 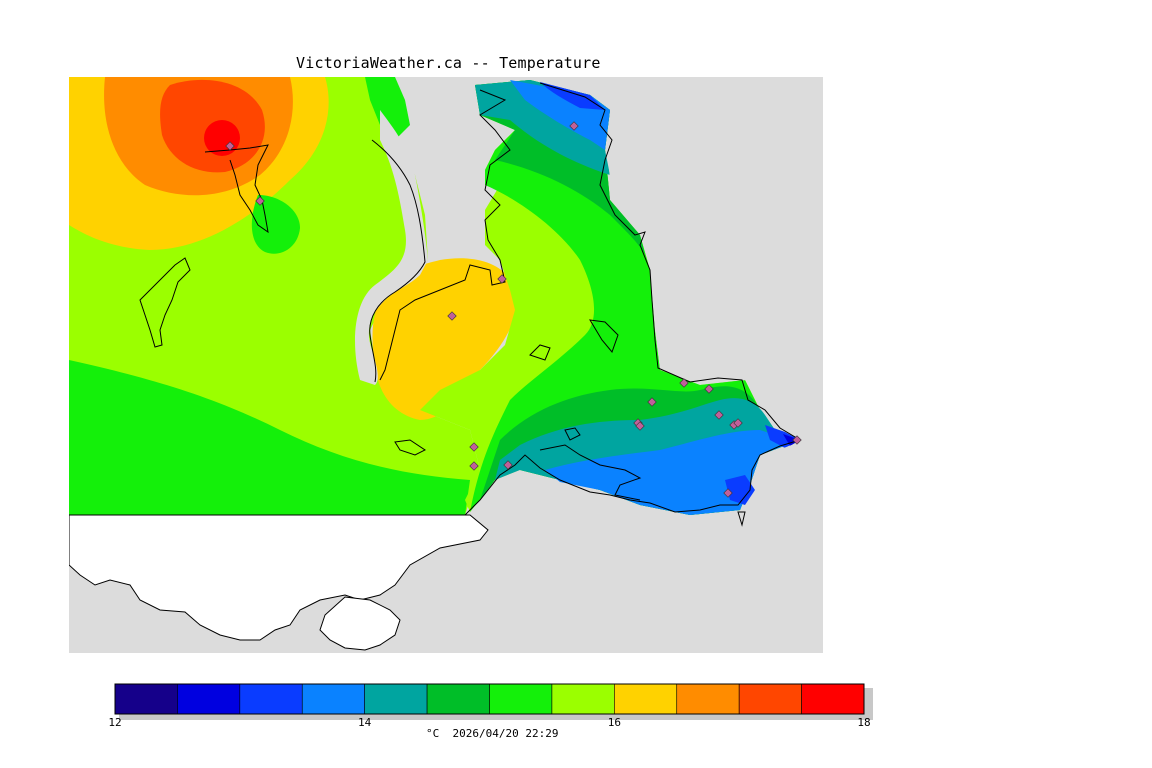 What do you see at coordinates (590, 472) in the screenshot?
I see `coast-inner-harbour` at bounding box center [590, 472].